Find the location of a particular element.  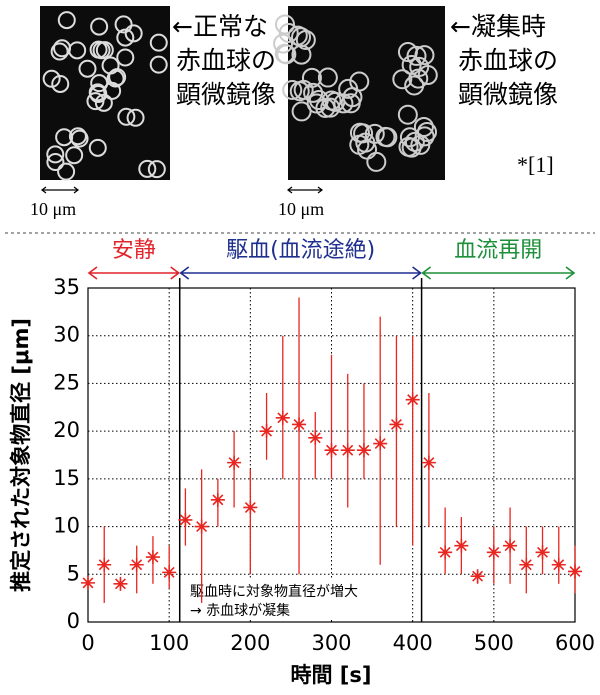

y-tick-label: 5 is located at coordinates (73, 573).